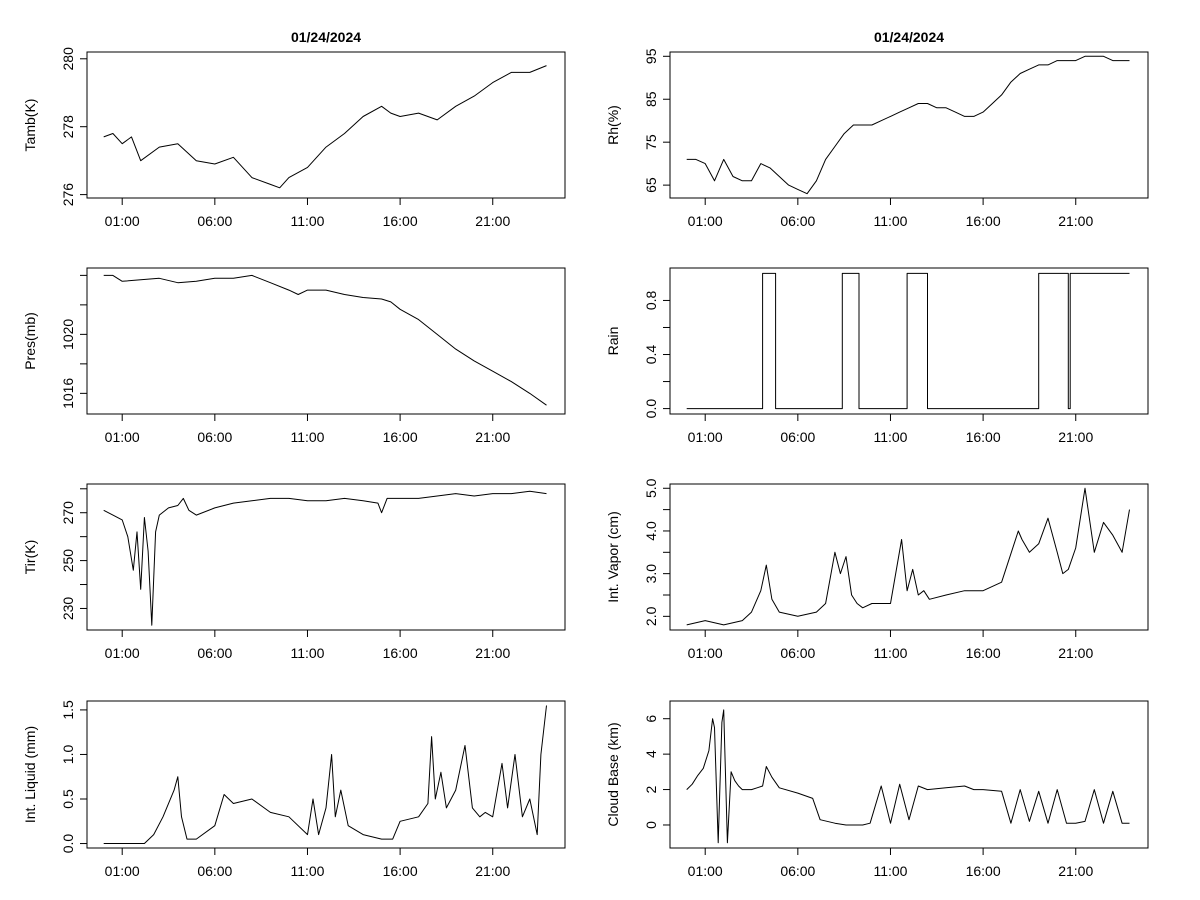 This screenshot has width=1200, height=900. I want to click on y-tick-label: 65, so click(651, 185).